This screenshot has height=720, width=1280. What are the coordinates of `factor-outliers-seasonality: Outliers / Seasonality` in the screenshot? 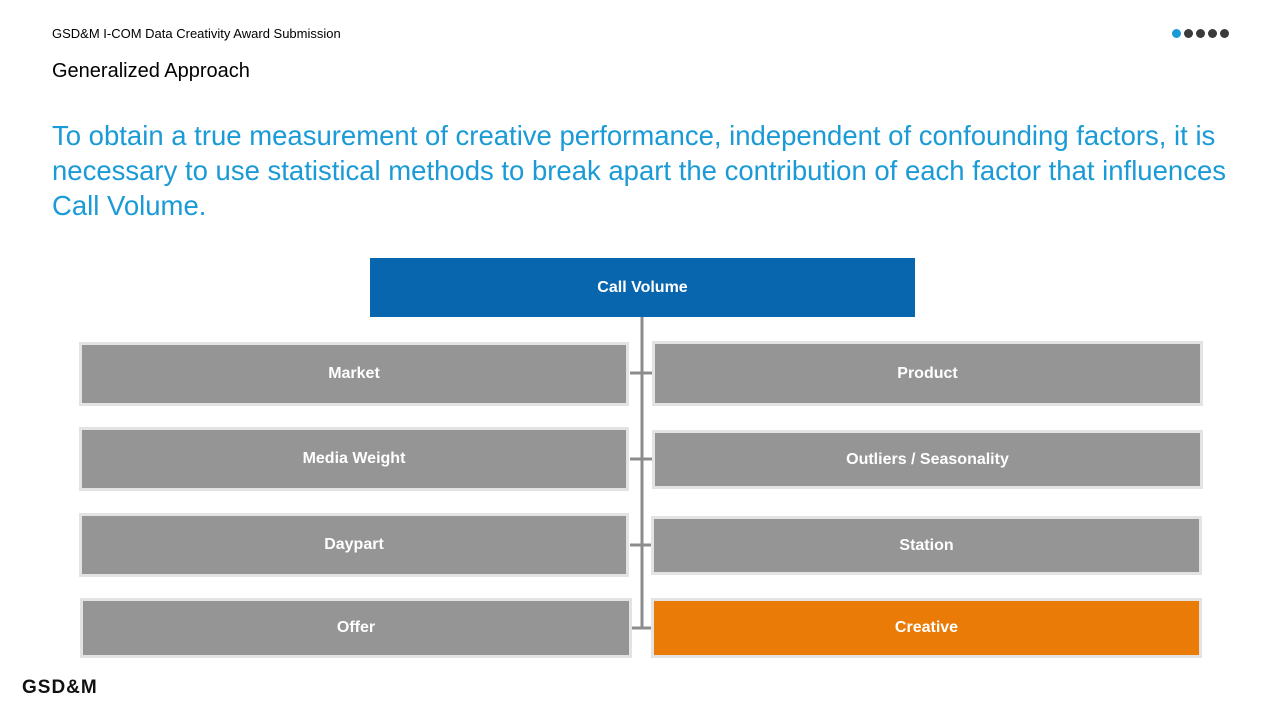 It's located at (927, 459).